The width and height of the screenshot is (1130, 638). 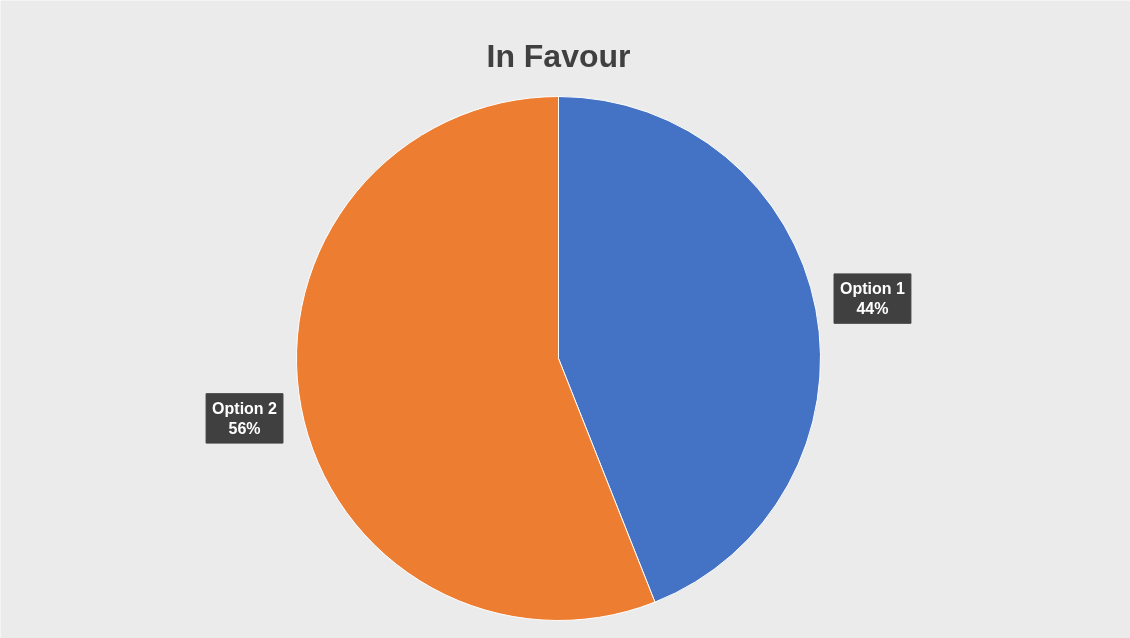 I want to click on chart-title: In Favour, so click(x=558, y=55).